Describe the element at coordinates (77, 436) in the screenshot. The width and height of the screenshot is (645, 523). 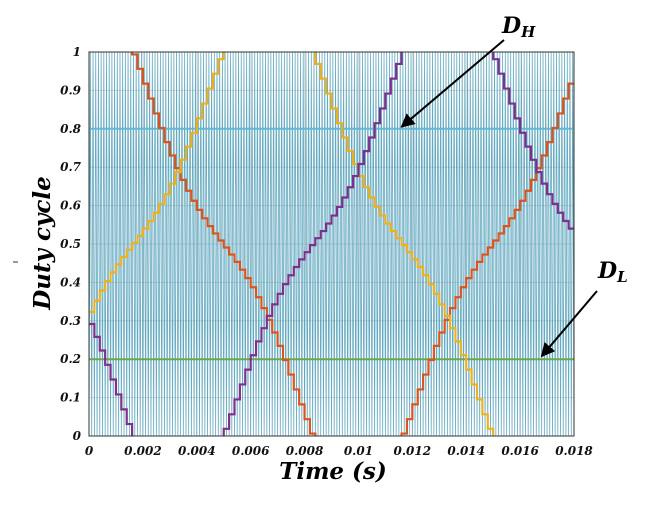
I see `y-tick-label-0: 0` at that location.